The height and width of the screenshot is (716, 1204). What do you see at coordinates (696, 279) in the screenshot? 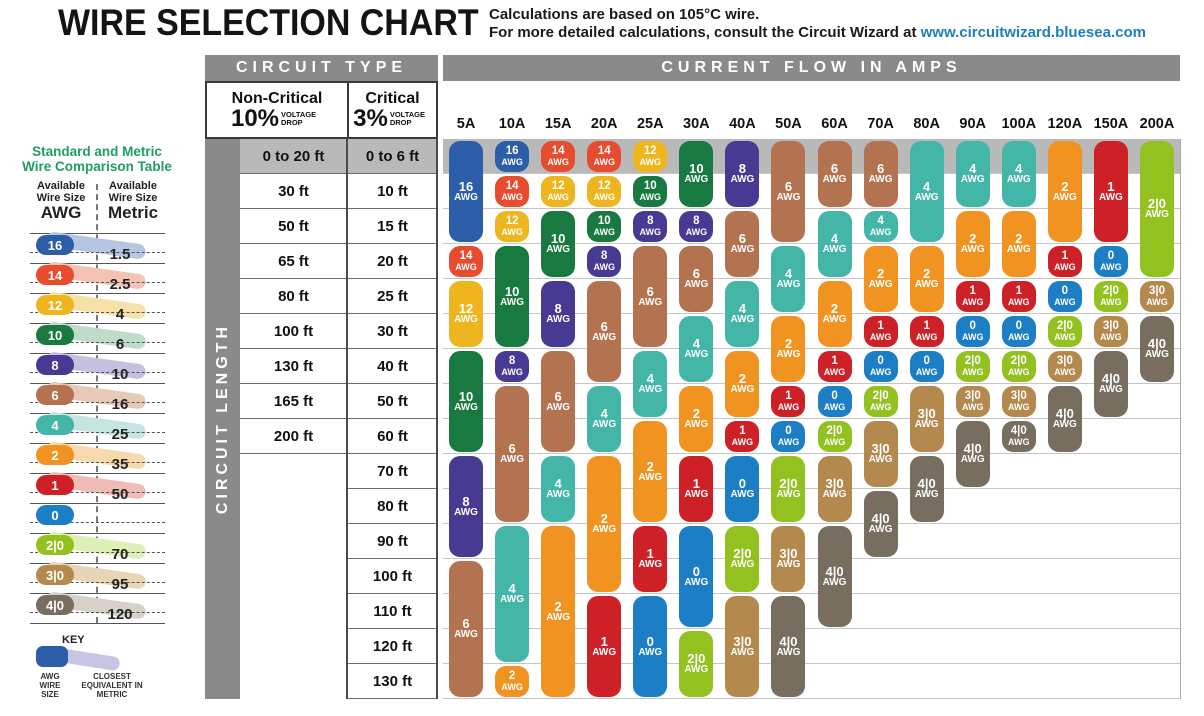
I see `awg-pill: 6 AWG` at bounding box center [696, 279].